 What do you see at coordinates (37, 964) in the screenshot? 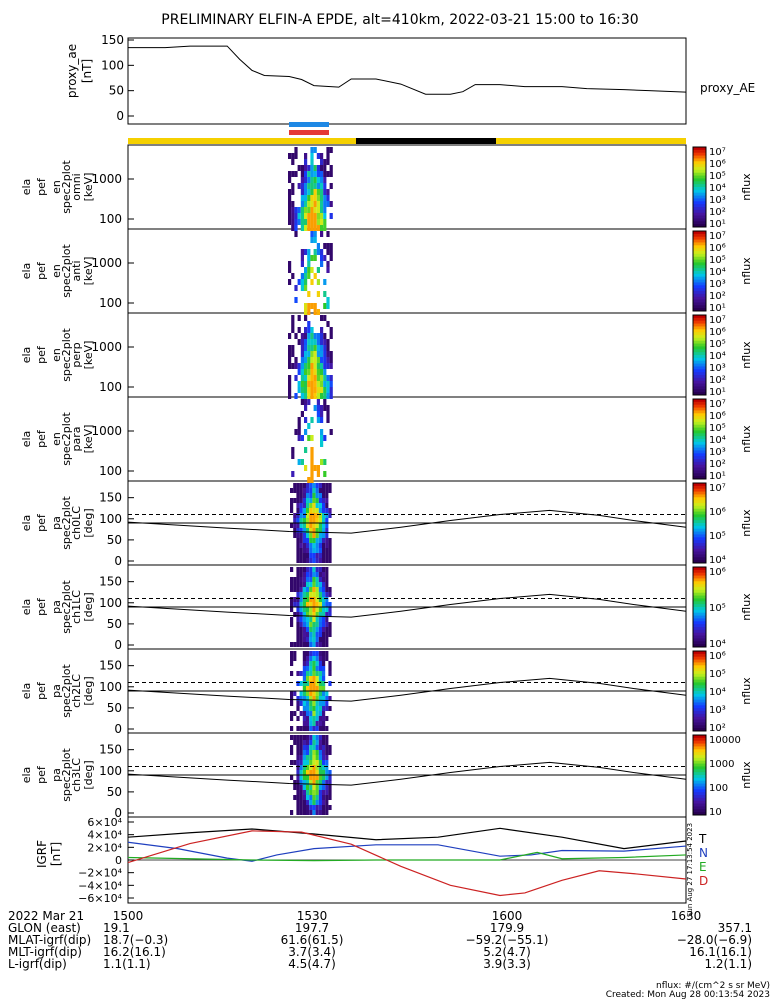
I see `ephem-row-label: L-igrf(dip)` at bounding box center [37, 964].